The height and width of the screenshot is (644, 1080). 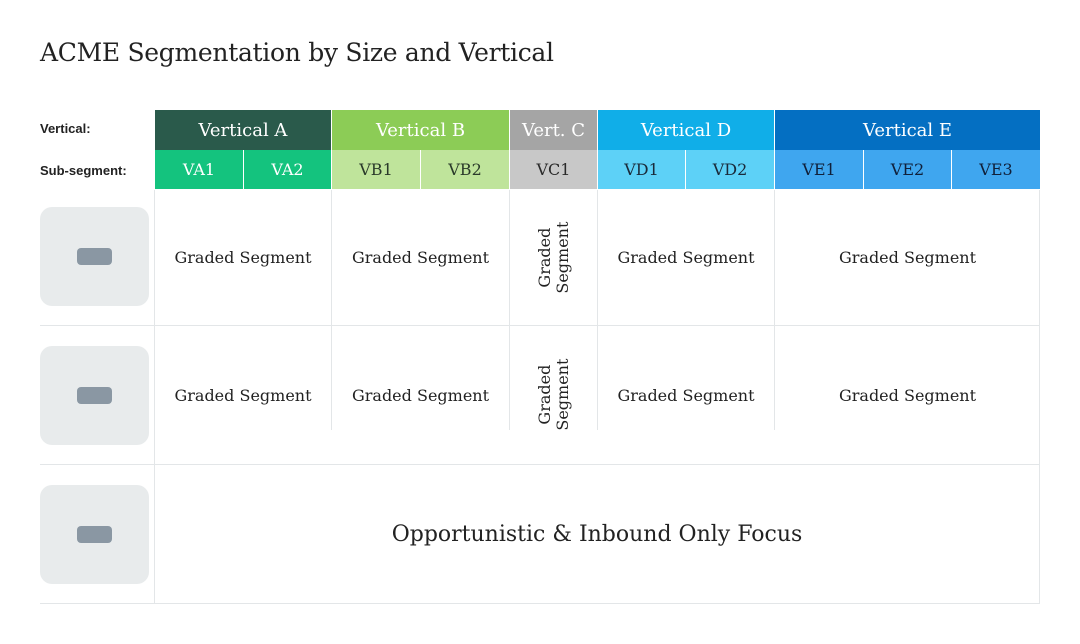 I want to click on row-2-vertical-d-cell: Graded Segment, so click(x=686, y=395).